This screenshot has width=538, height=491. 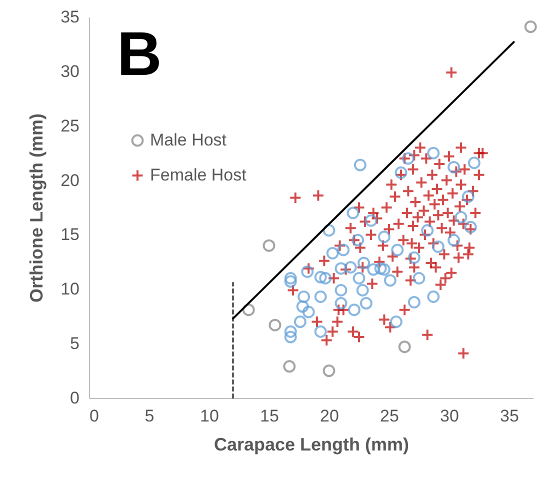 What do you see at coordinates (70, 126) in the screenshot?
I see `y-tick-label: 25` at bounding box center [70, 126].